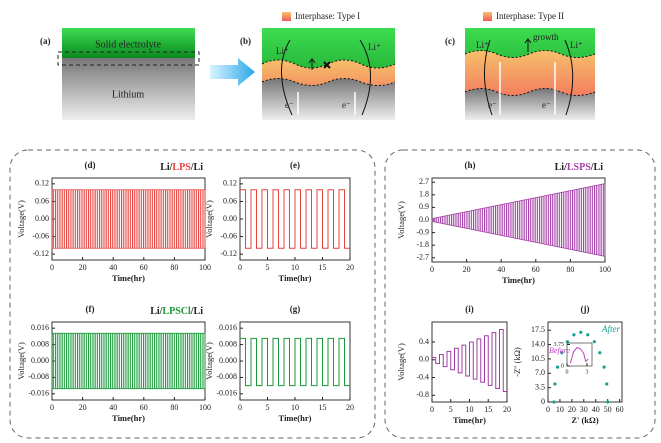 This screenshot has height=443, width=661. Describe the element at coordinates (245, 41) in the screenshot. I see `panel-label: (b)` at that location.